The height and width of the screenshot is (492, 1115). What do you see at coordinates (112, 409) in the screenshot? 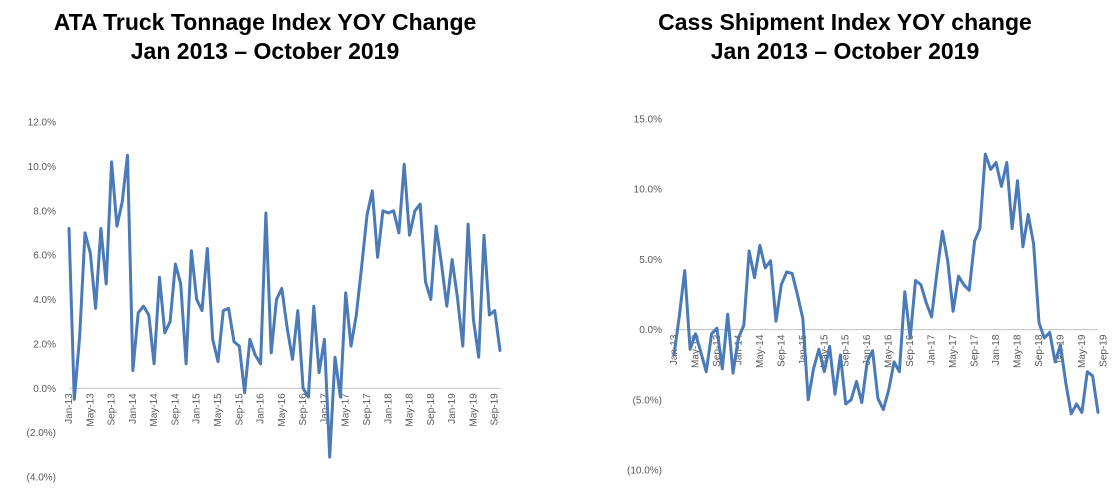
I see `chart1-x-tick-label: Sep-13` at bounding box center [112, 409].